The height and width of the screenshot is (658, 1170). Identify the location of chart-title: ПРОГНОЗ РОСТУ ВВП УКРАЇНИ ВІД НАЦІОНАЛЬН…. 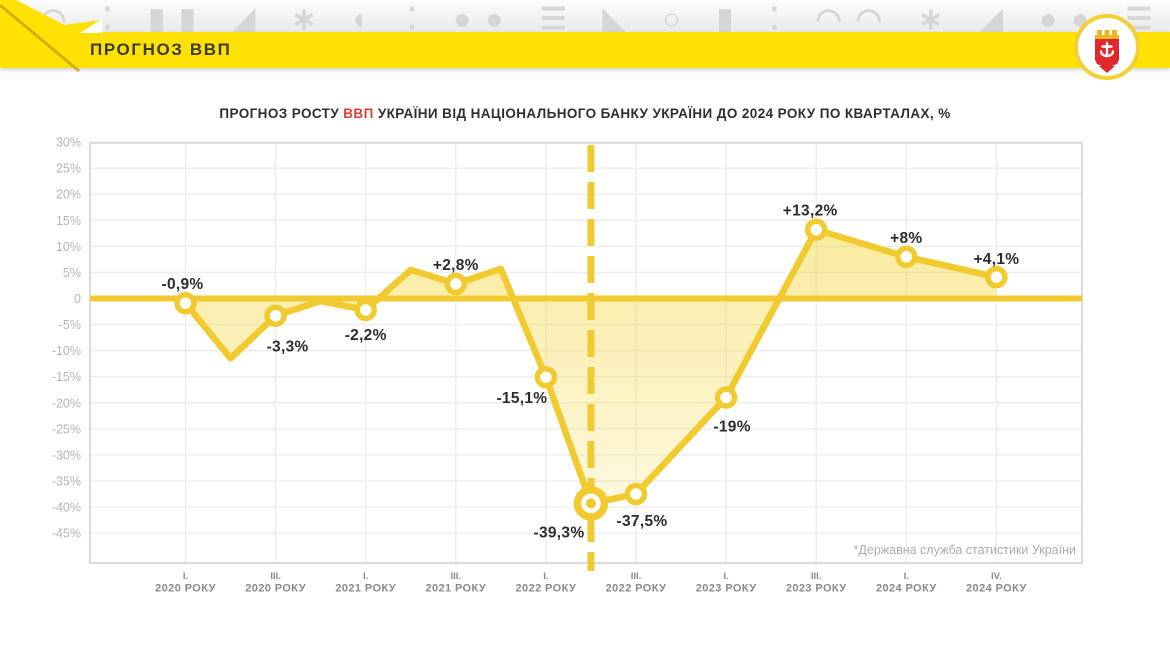
(585, 113).